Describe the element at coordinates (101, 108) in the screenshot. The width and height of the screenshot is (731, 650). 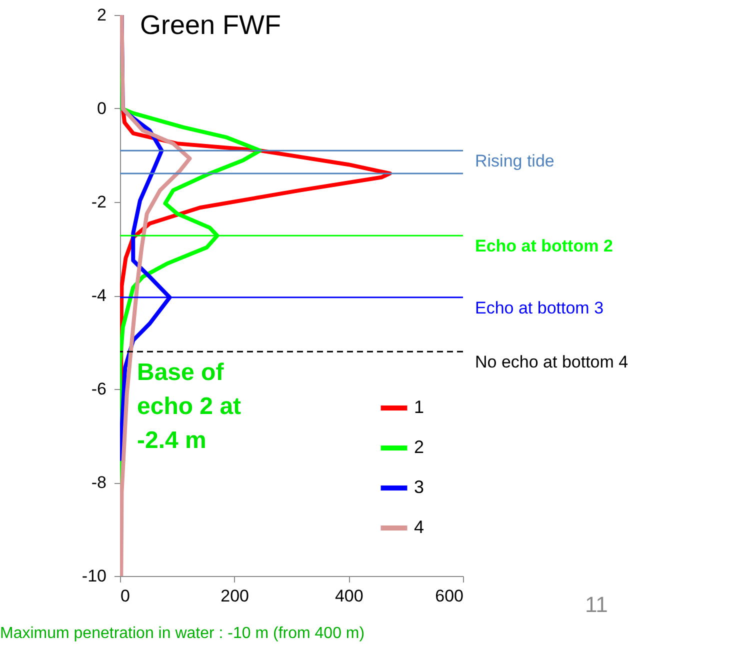
I see `y-tick-label: 0` at that location.